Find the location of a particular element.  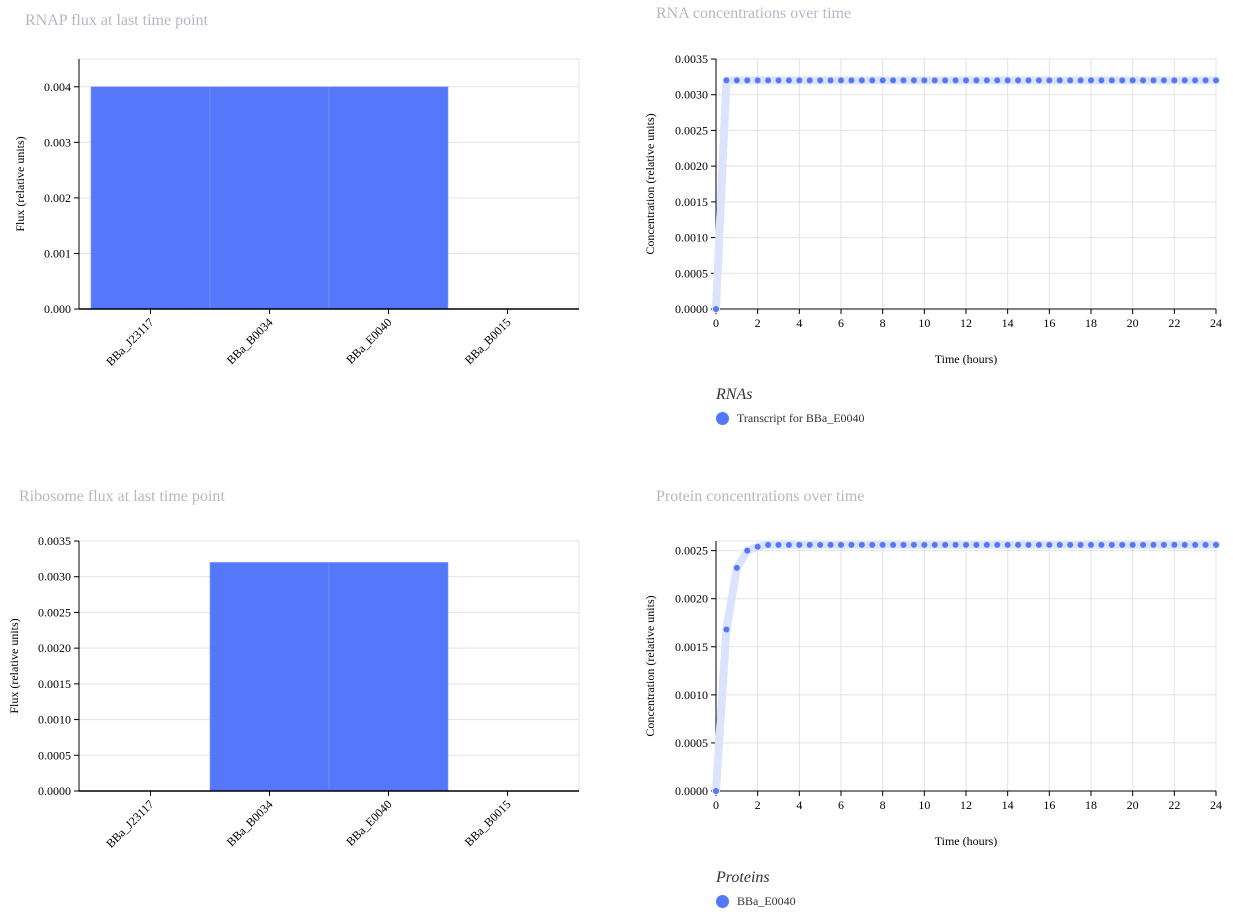

rnap-chart-title: RNAP flux at last time point is located at coordinates (116, 20).